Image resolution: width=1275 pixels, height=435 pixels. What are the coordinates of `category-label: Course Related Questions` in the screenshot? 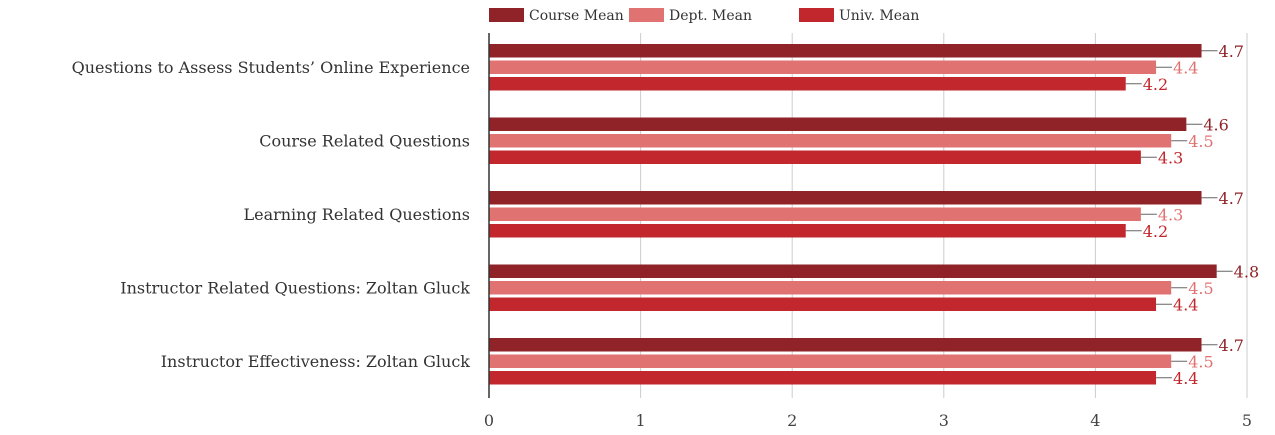 It's located at (364, 141).